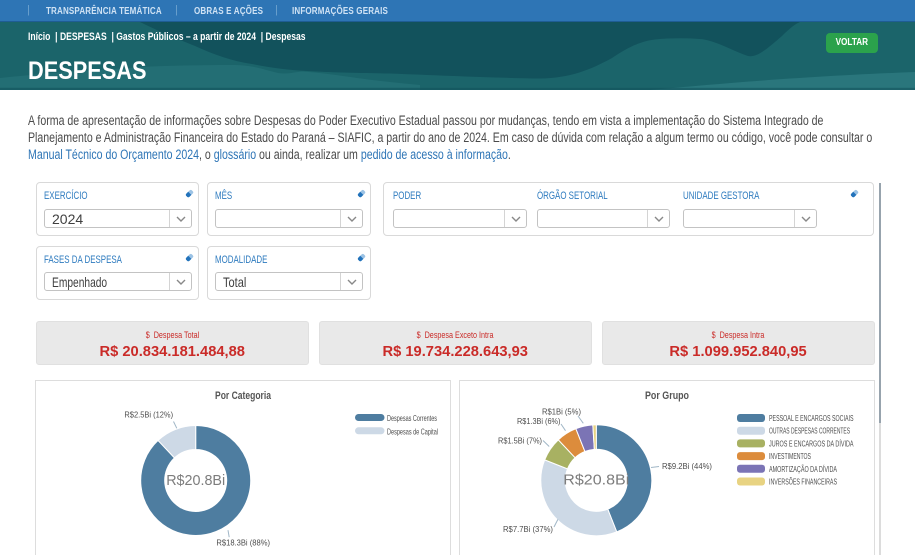 This screenshot has height=555, width=915. Describe the element at coordinates (148, 415) in the screenshot. I see `svg-text: R$2.5Bi (12%)` at that location.